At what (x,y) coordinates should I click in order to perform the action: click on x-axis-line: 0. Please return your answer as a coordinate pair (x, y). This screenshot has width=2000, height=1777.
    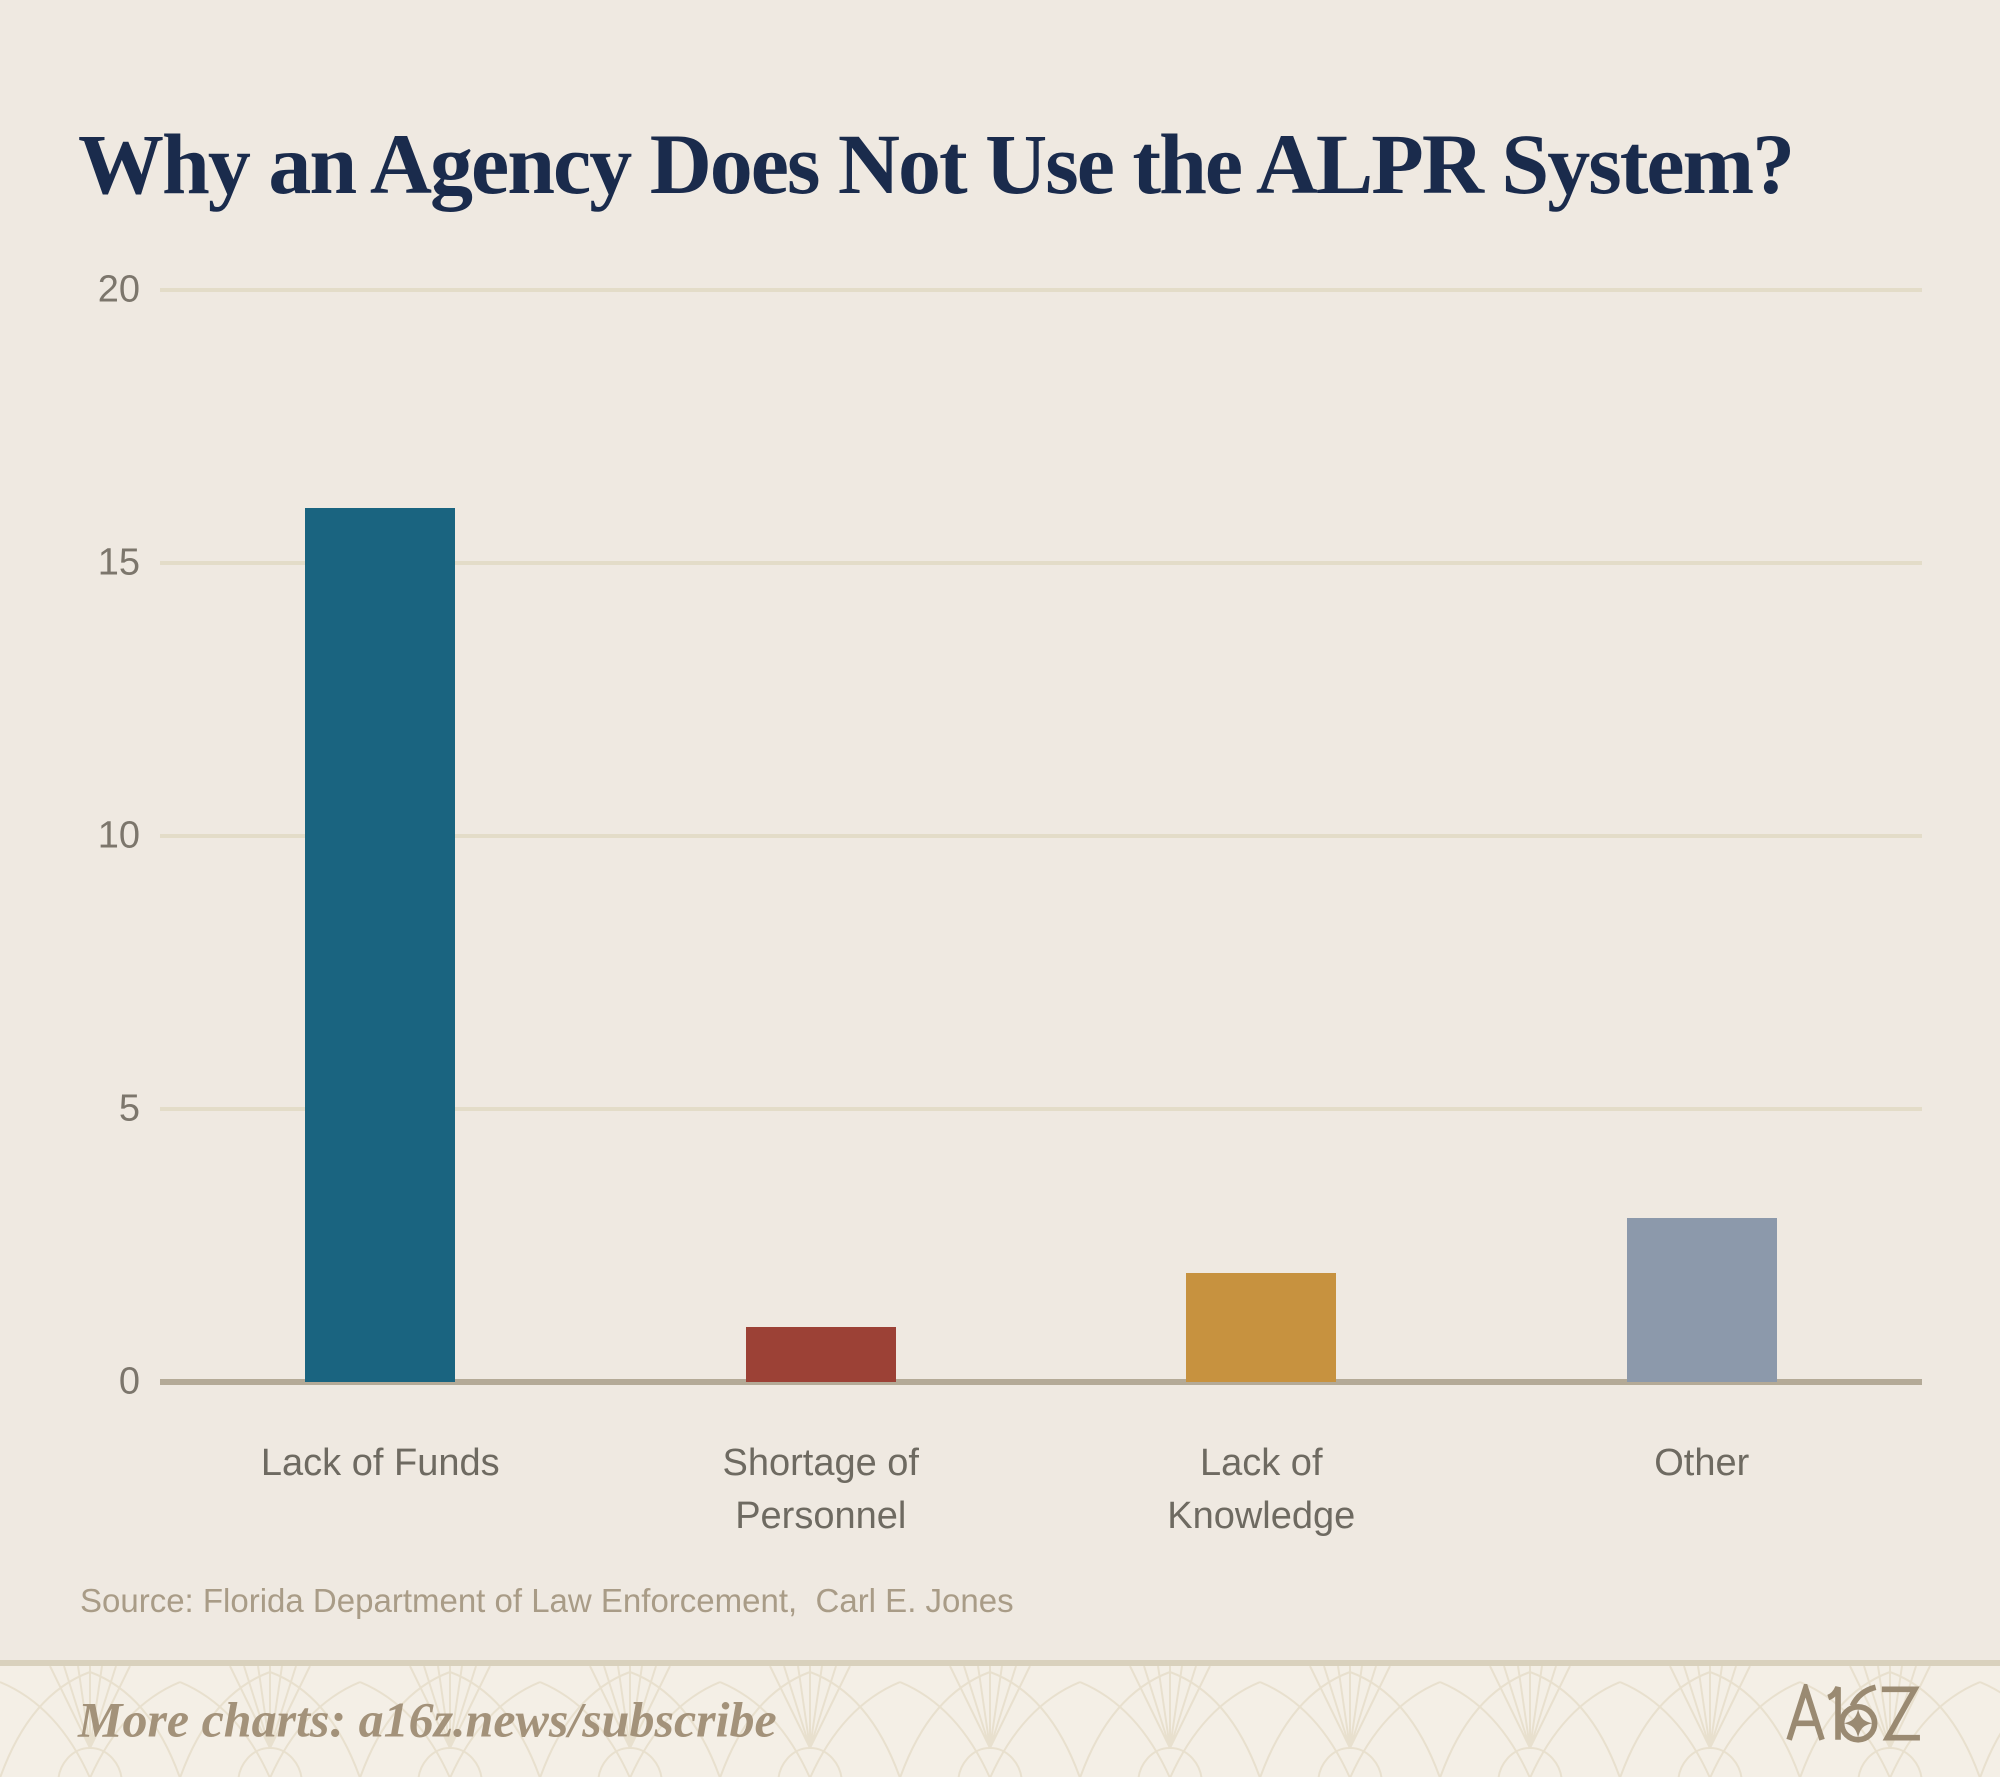
    Looking at the image, I should click on (1020, 1382).